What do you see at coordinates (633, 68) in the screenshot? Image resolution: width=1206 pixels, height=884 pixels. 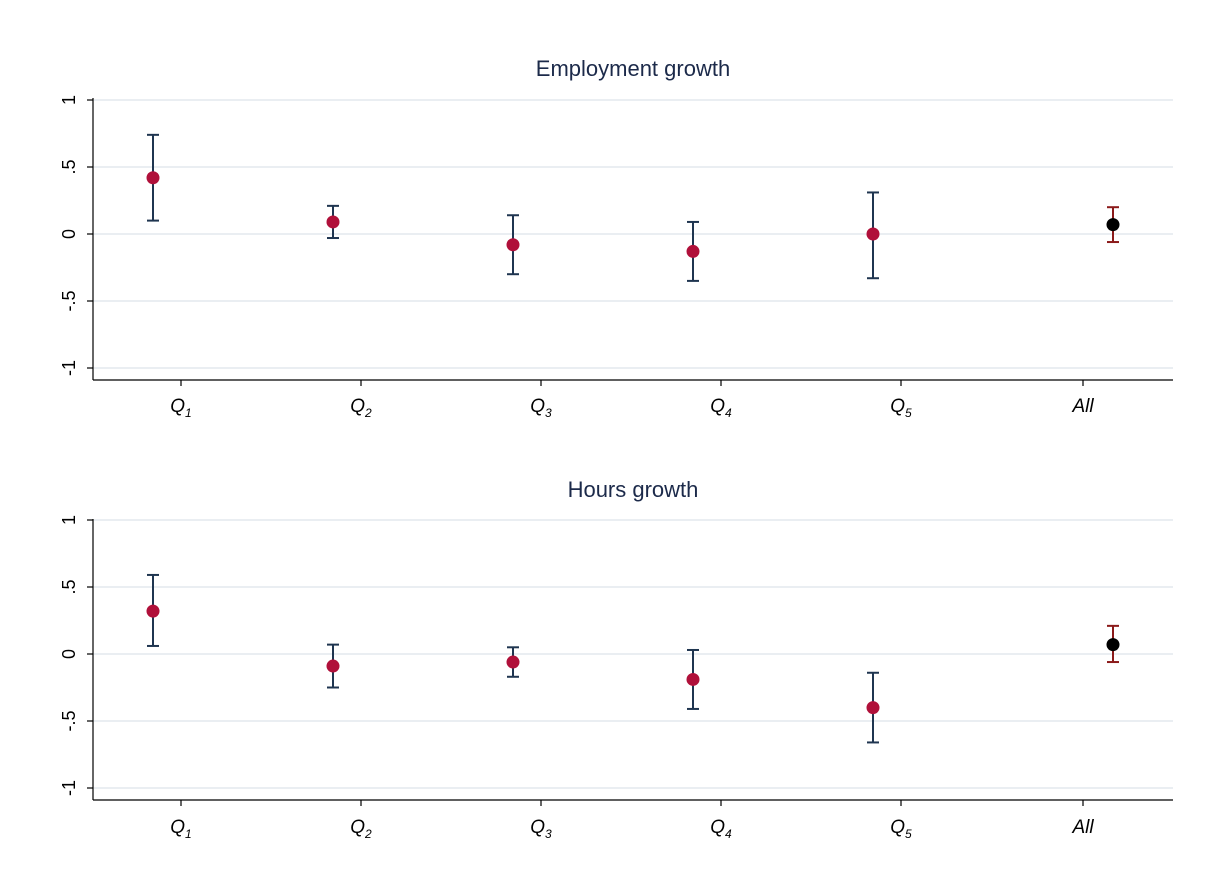 I see `chart-title: Employment growth` at bounding box center [633, 68].